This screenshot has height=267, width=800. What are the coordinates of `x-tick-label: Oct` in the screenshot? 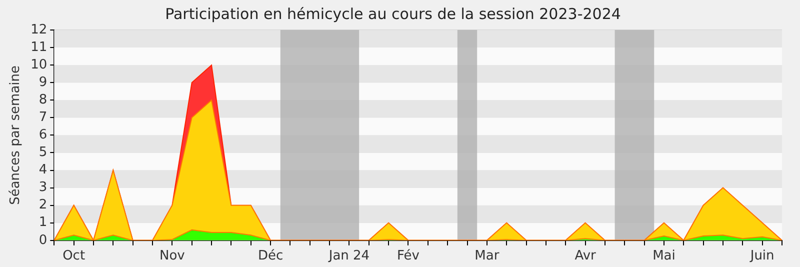 It's located at (74, 256).